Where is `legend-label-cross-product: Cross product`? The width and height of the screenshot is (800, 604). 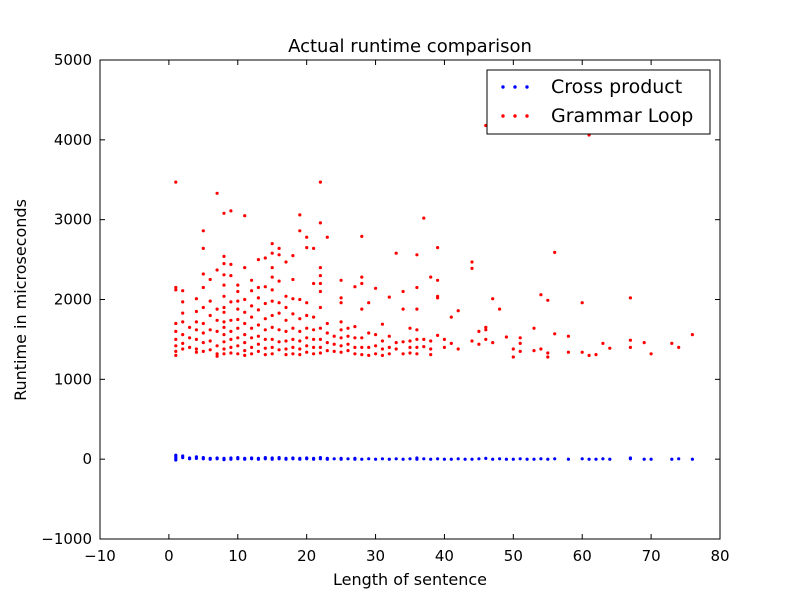
legend-label-cross-product: Cross product is located at coordinates (616, 87).